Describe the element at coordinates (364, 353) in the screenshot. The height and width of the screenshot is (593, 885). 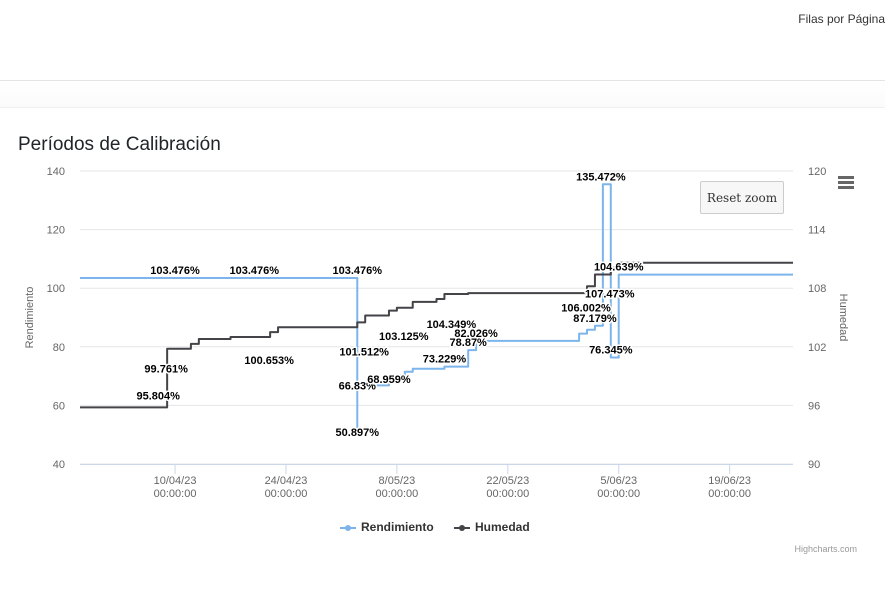
I see `data-label-humedad: 101.512%` at that location.